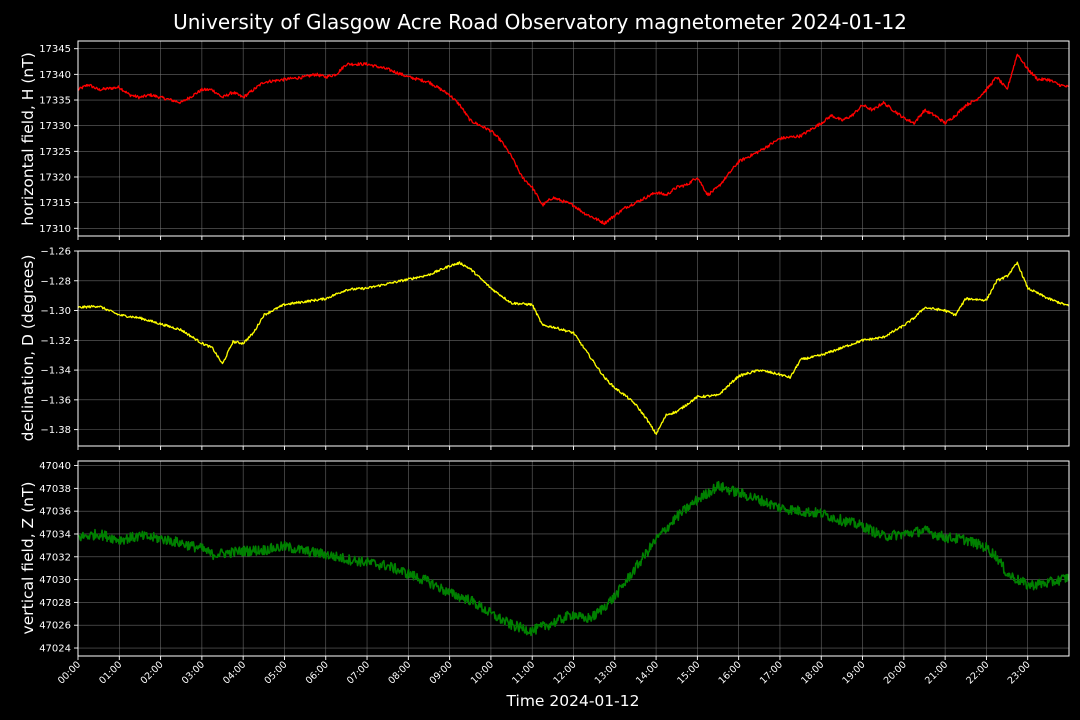 The height and width of the screenshot is (720, 1080). What do you see at coordinates (812, 672) in the screenshot?
I see `x-tick-label: 18:00` at bounding box center [812, 672].